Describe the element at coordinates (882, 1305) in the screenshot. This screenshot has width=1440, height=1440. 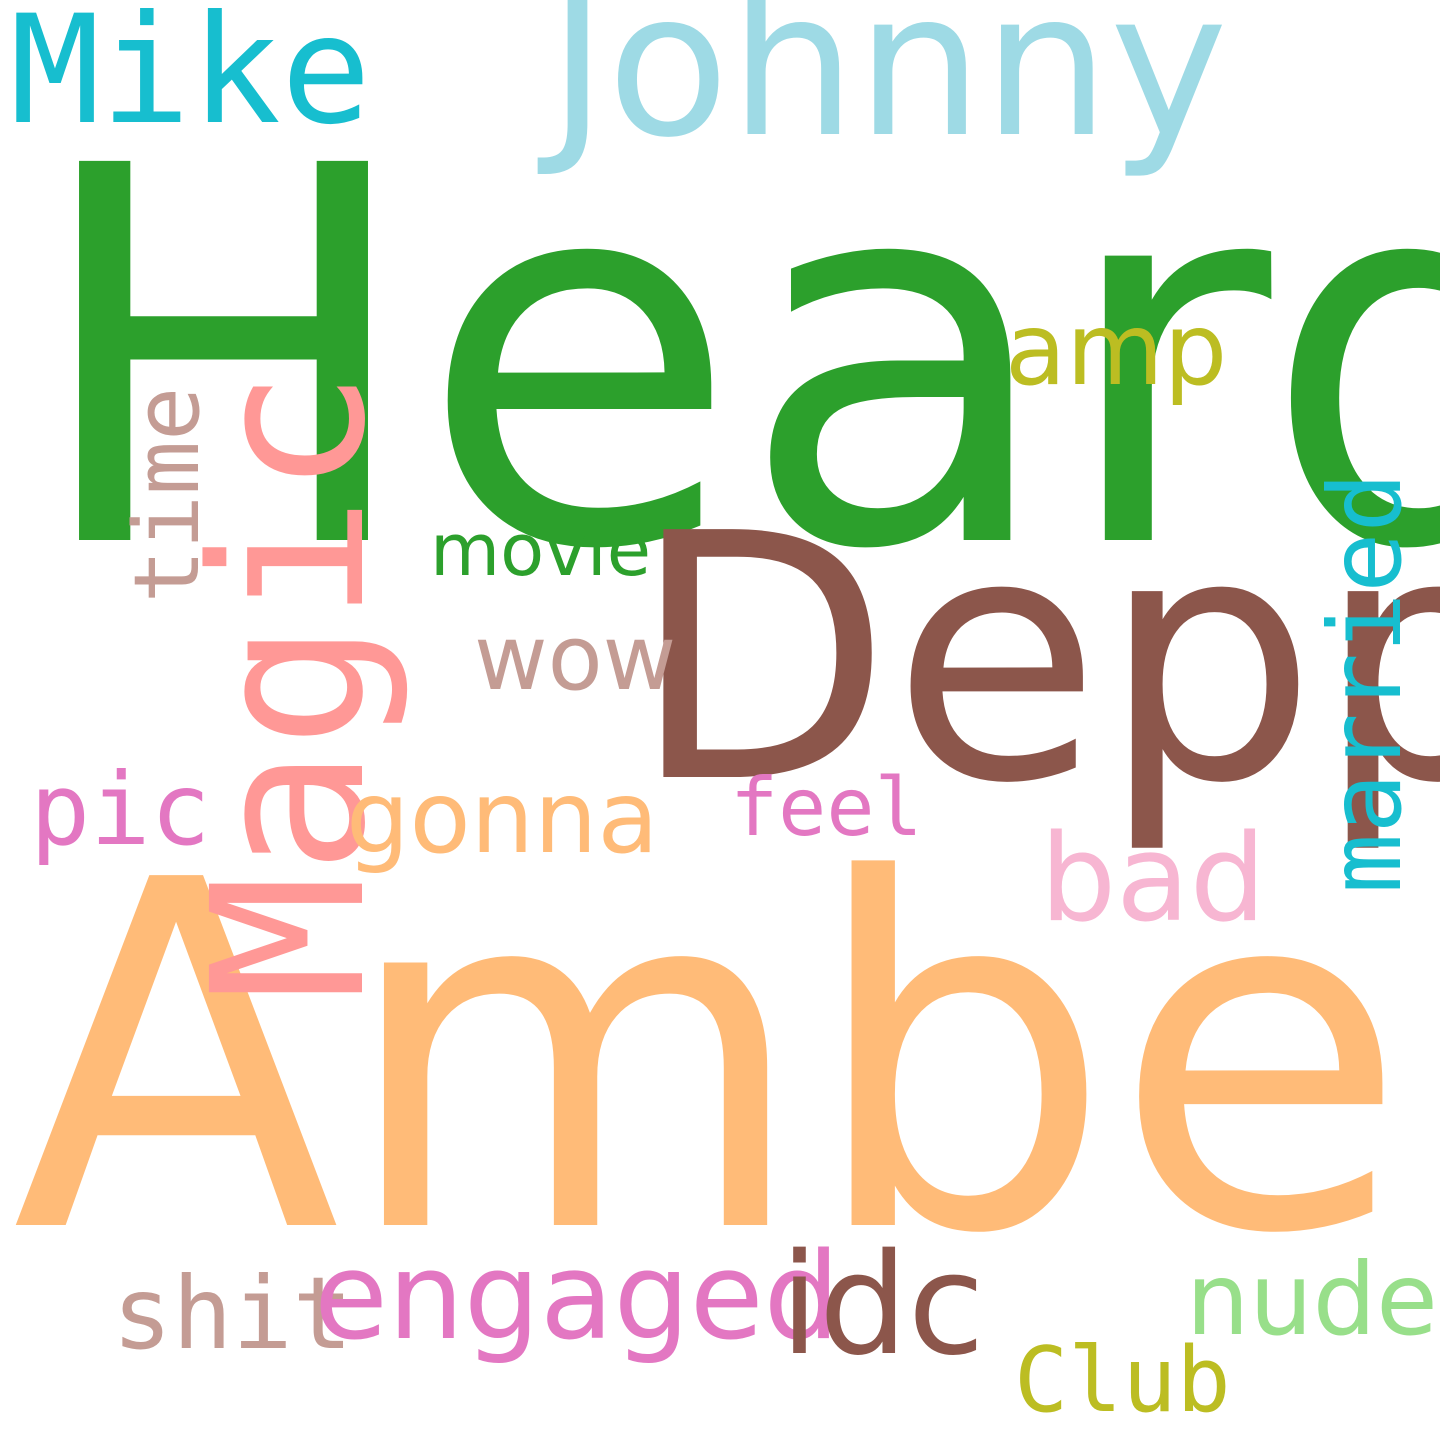
I see `word-idc: idc` at that location.